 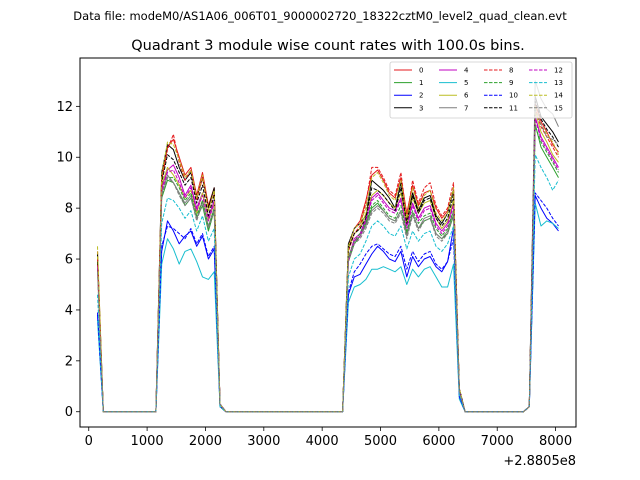 I want to click on legend-label-2: 2, so click(x=421, y=96).